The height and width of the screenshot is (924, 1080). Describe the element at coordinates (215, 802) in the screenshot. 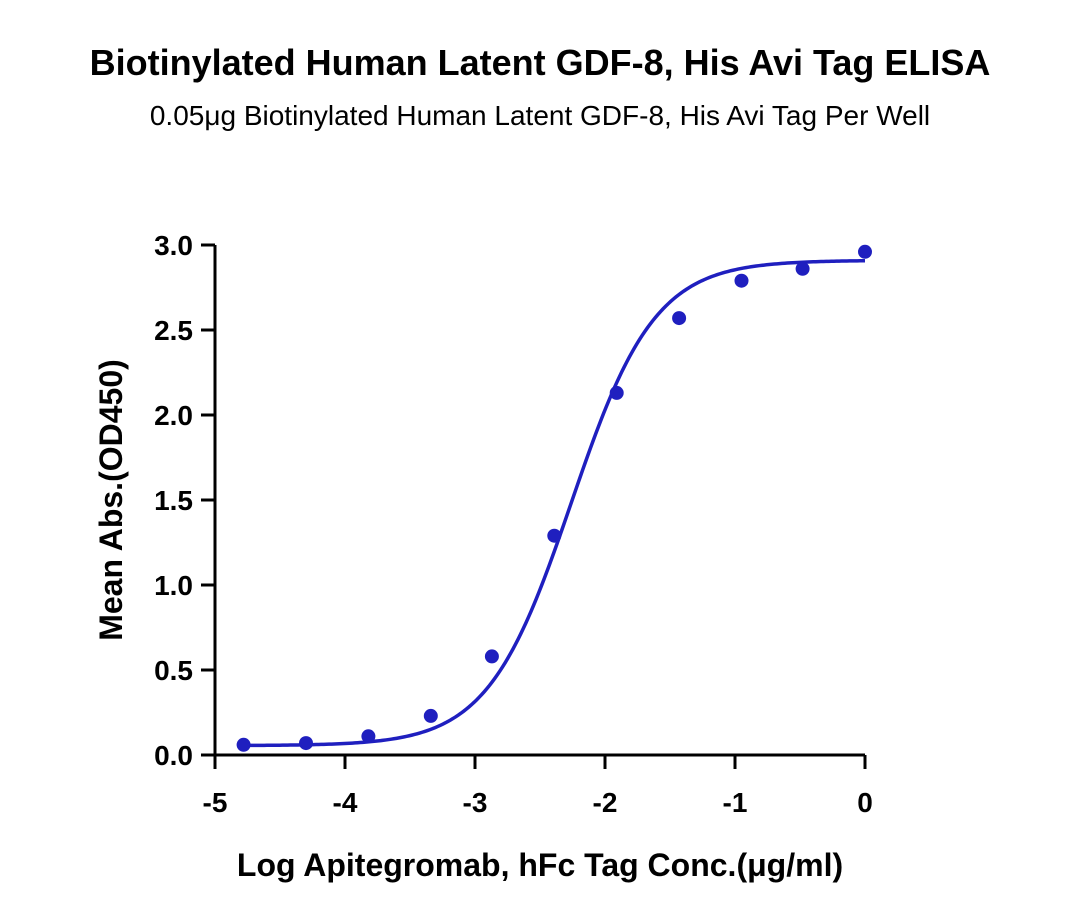

I see `x-tick-label: -5` at that location.